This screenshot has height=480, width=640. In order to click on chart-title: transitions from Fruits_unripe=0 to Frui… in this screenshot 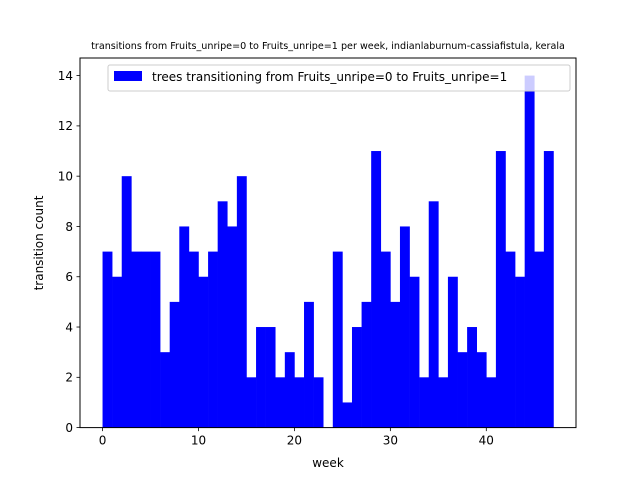, I will do `click(328, 46)`.